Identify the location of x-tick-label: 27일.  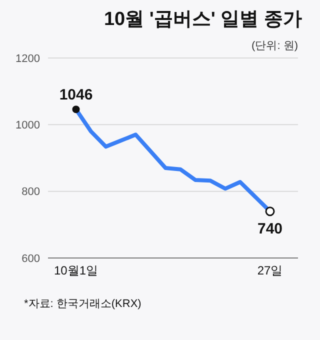
(270, 271).